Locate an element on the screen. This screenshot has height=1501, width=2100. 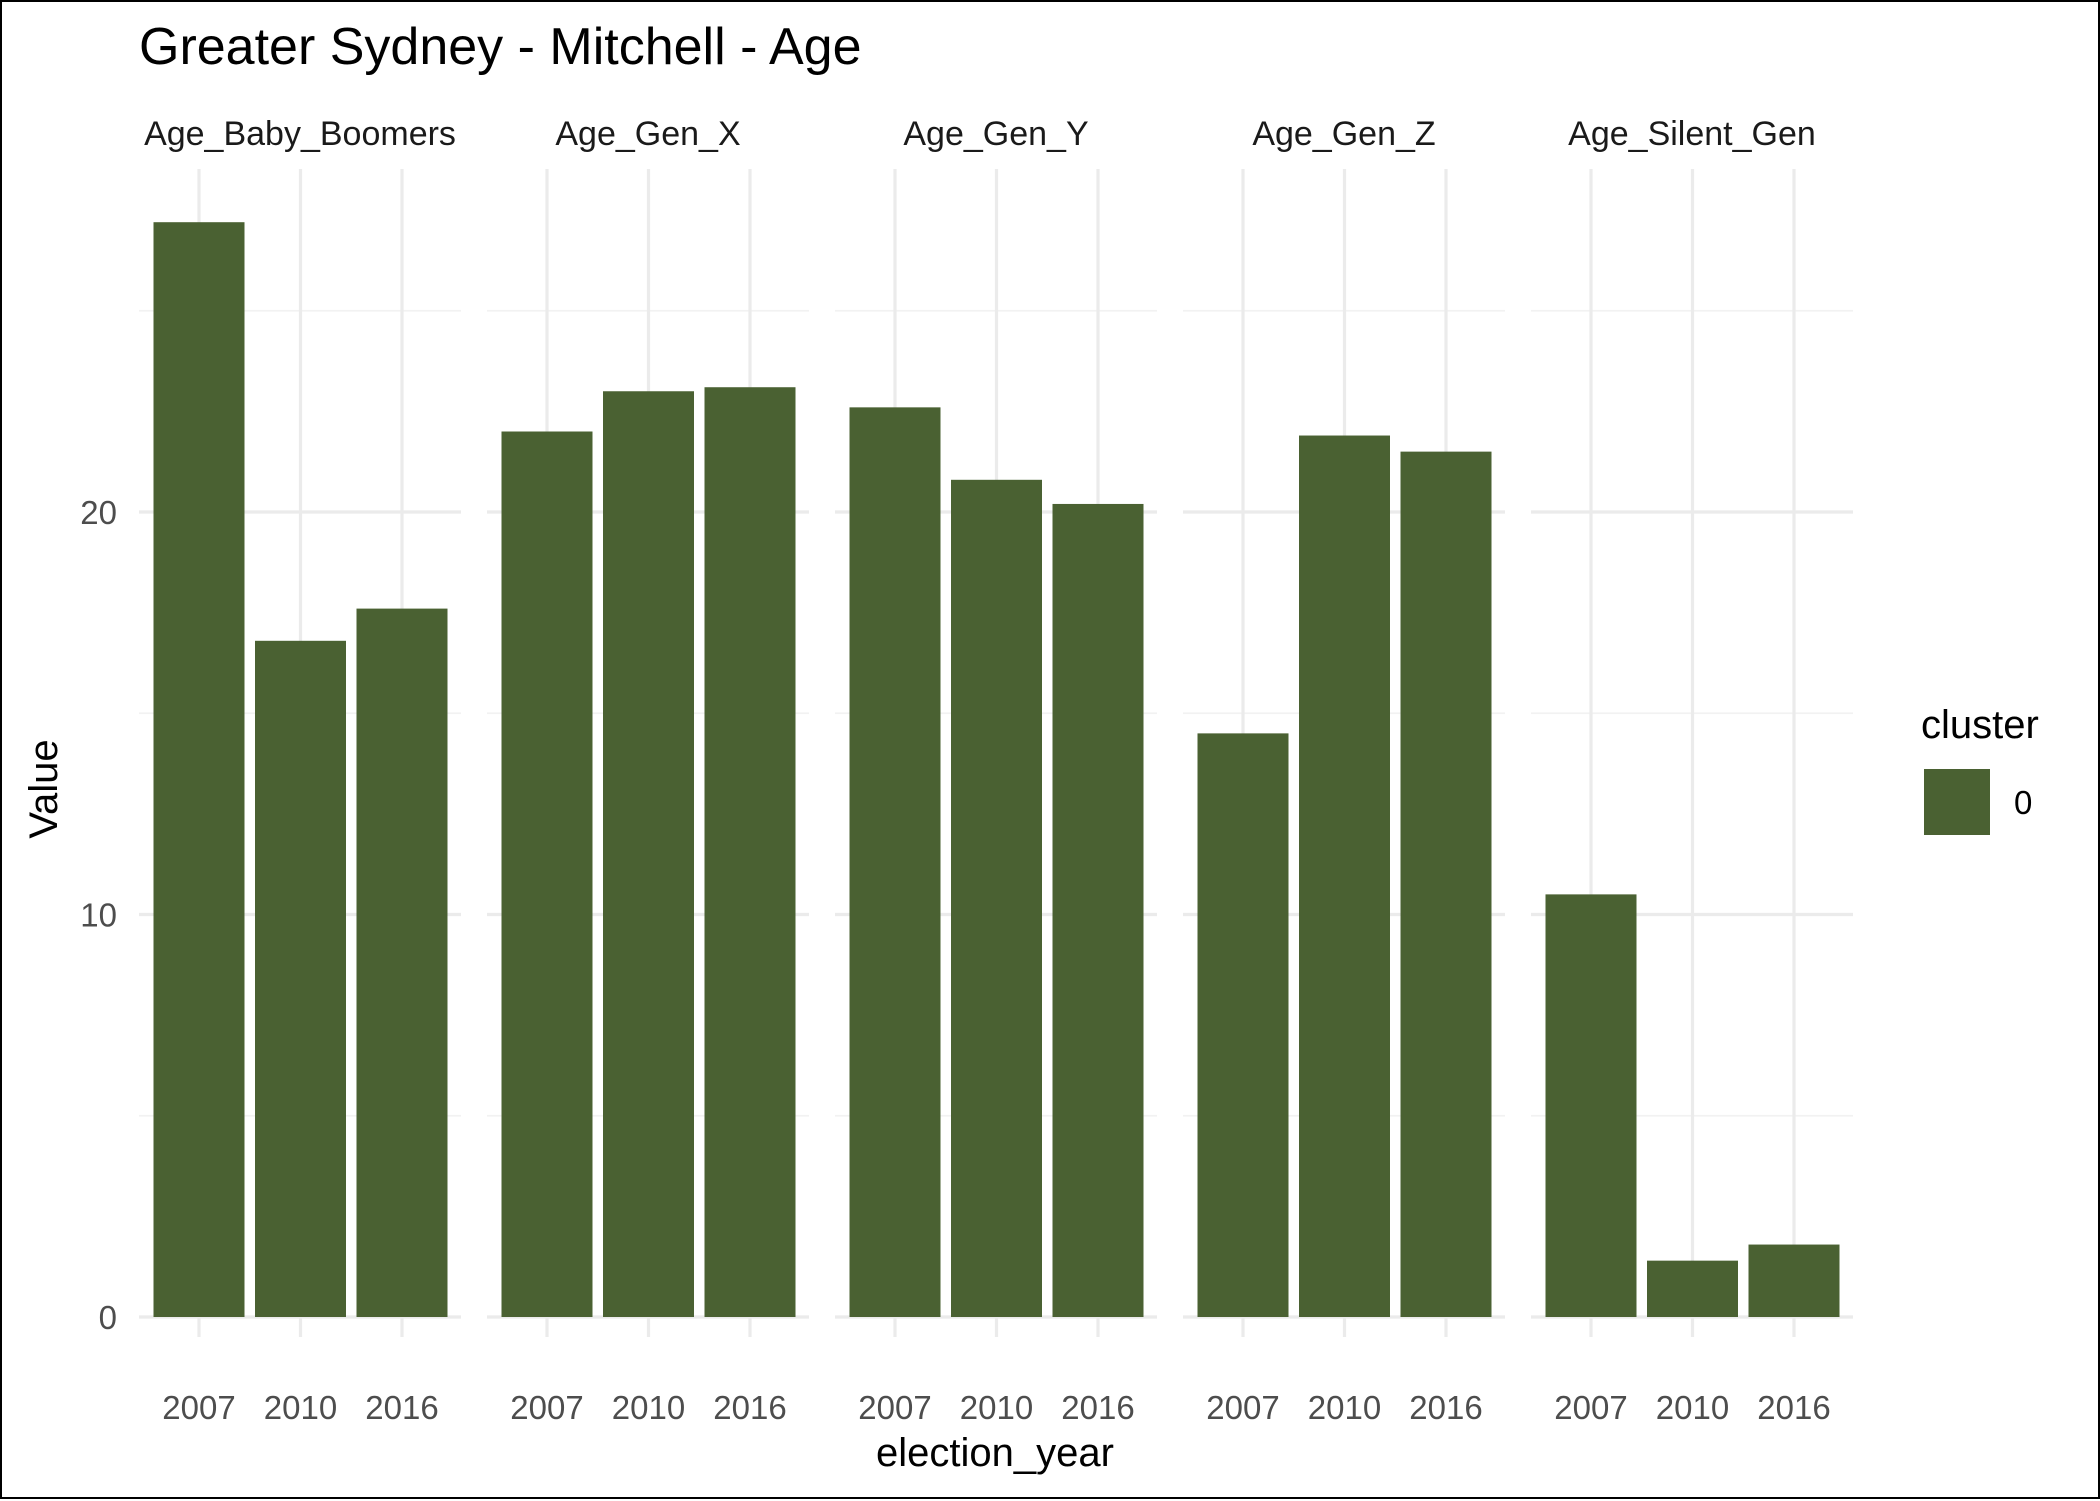
facet-strip-label: Age_Silent_Gen is located at coordinates (1692, 134).